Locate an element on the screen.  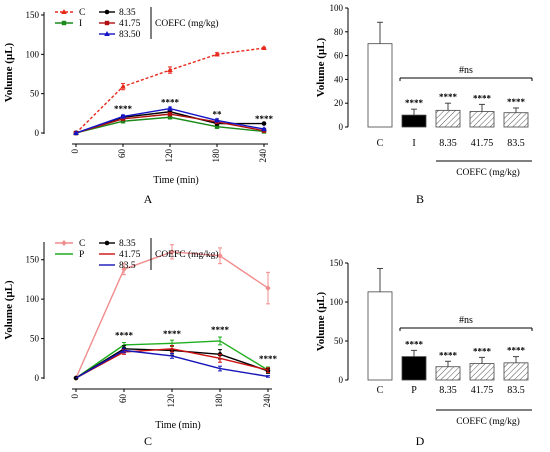
y-tick-label: 20 is located at coordinates (339, 103).